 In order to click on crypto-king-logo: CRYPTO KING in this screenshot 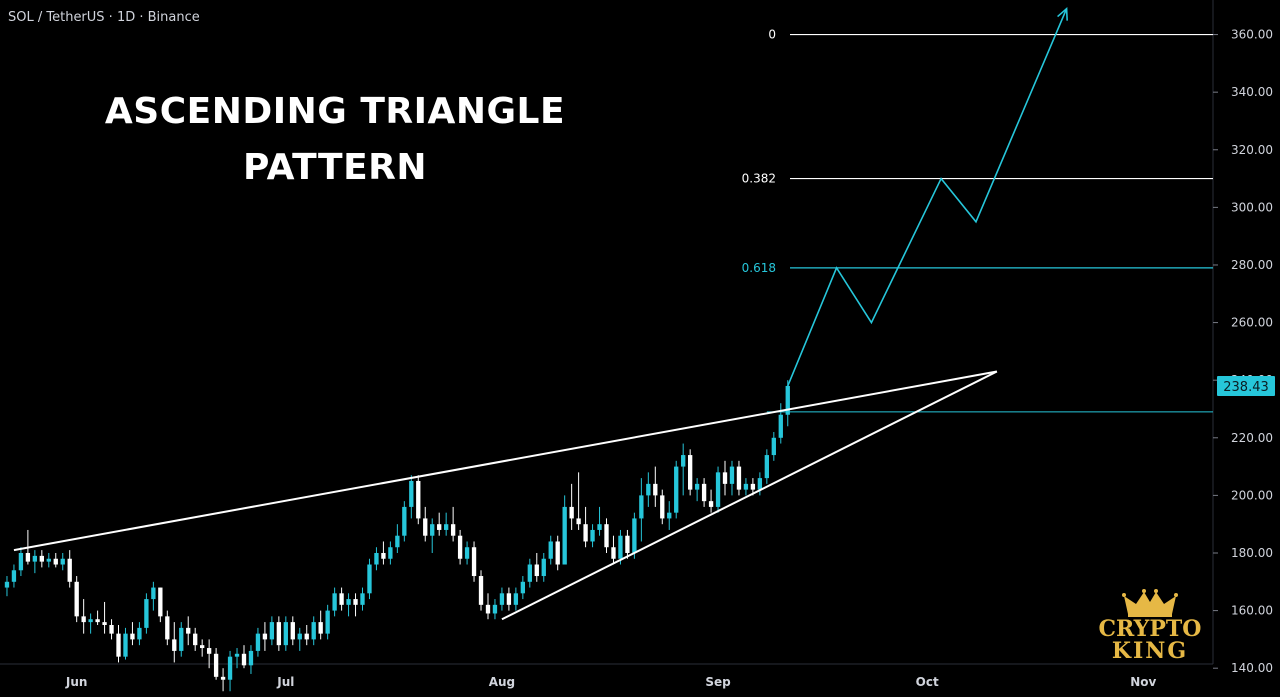, I will do `click(1150, 625)`.